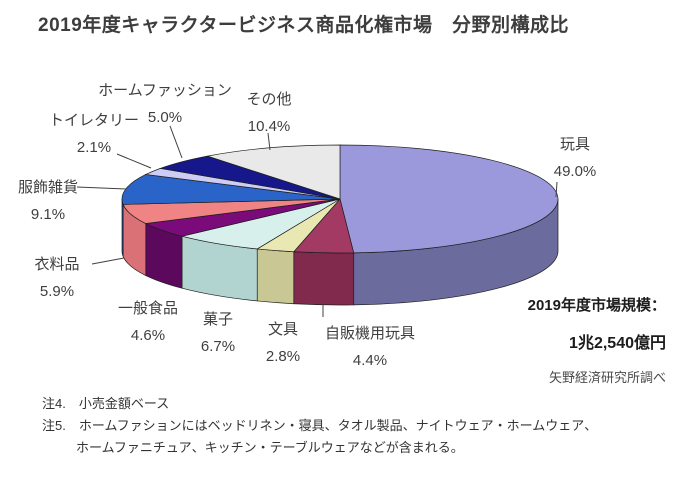 Image resolution: width=680 pixels, height=489 pixels. What do you see at coordinates (449, 199) in the screenshot?
I see `pie-slice` at bounding box center [449, 199].